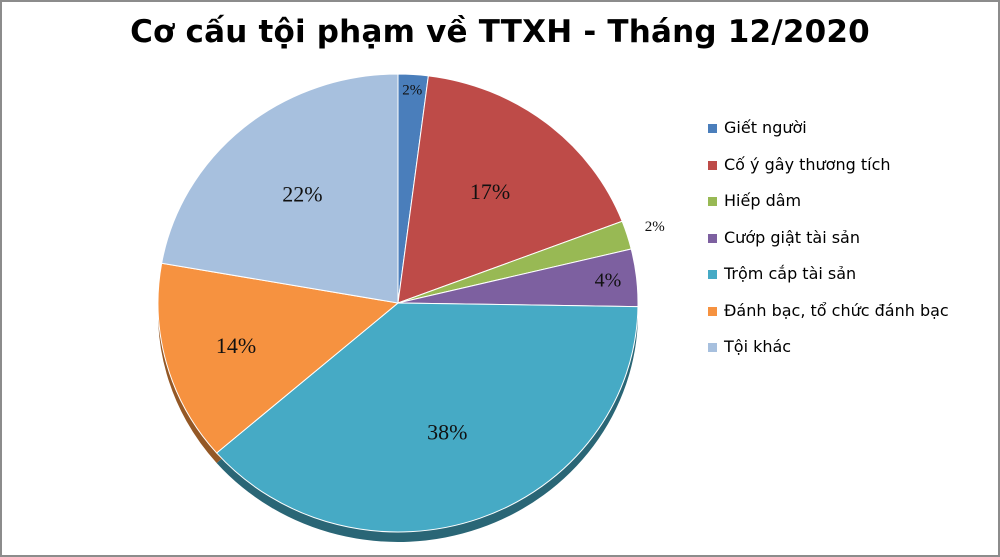  What do you see at coordinates (828, 134) in the screenshot?
I see `legend-item-1: Giết người` at bounding box center [828, 134].